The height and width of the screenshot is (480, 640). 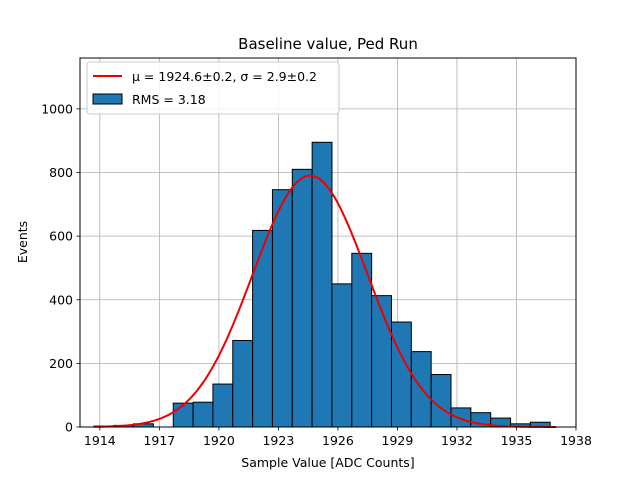 What do you see at coordinates (457, 440) in the screenshot?
I see `x-tick-label: 1932` at bounding box center [457, 440].